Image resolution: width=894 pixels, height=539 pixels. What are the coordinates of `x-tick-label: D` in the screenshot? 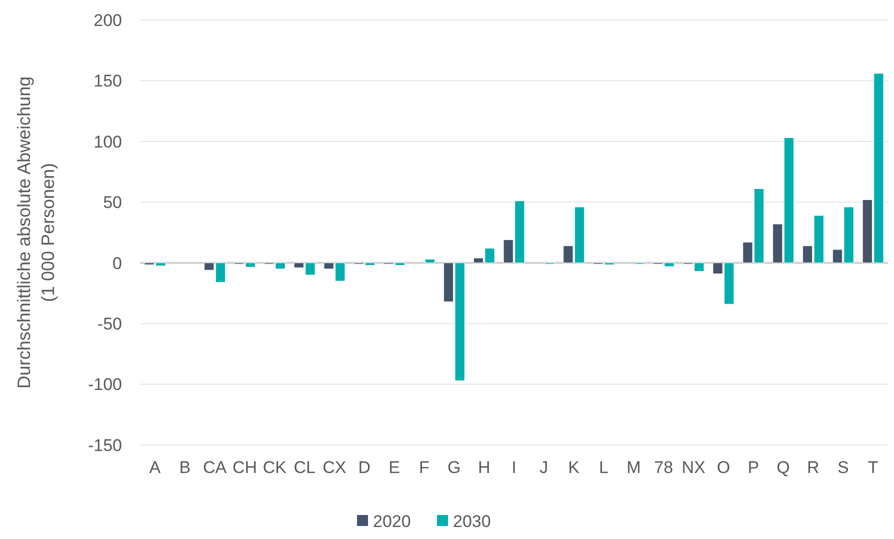 It's located at (364, 467).